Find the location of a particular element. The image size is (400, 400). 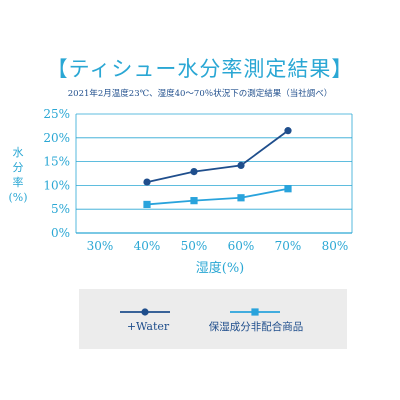

legend-label-baseline: 保湿成分非配合商品 is located at coordinates (256, 326).